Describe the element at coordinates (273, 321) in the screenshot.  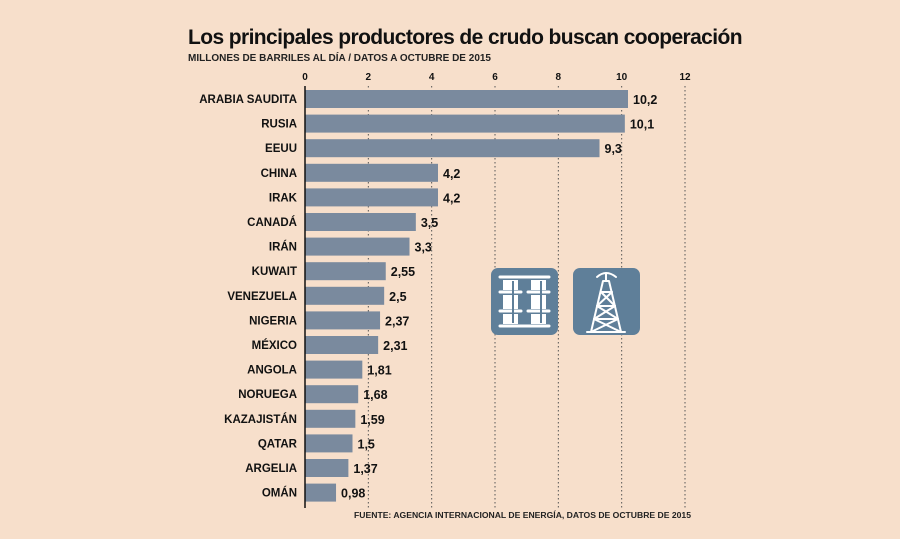
I see `category-label: NIGERIA` at that location.